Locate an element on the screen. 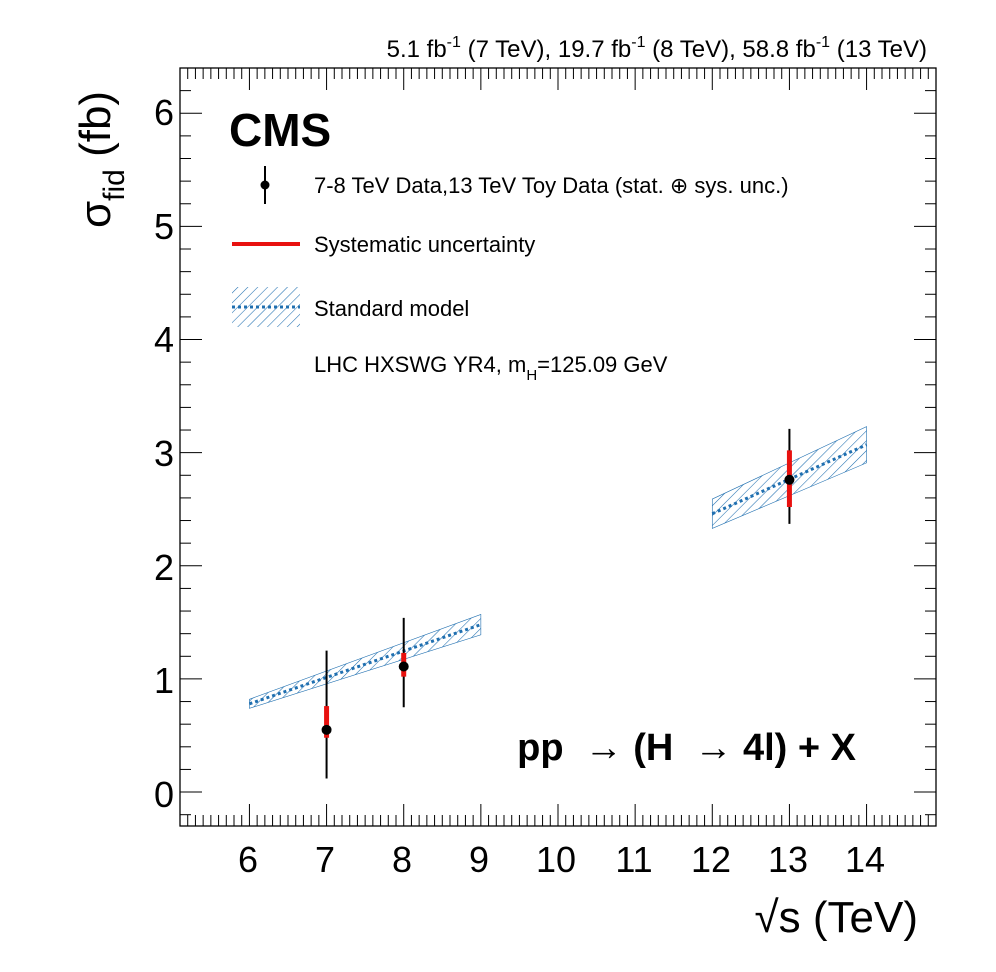 This screenshot has height=972, width=996. sm-central-line is located at coordinates (365, 664).